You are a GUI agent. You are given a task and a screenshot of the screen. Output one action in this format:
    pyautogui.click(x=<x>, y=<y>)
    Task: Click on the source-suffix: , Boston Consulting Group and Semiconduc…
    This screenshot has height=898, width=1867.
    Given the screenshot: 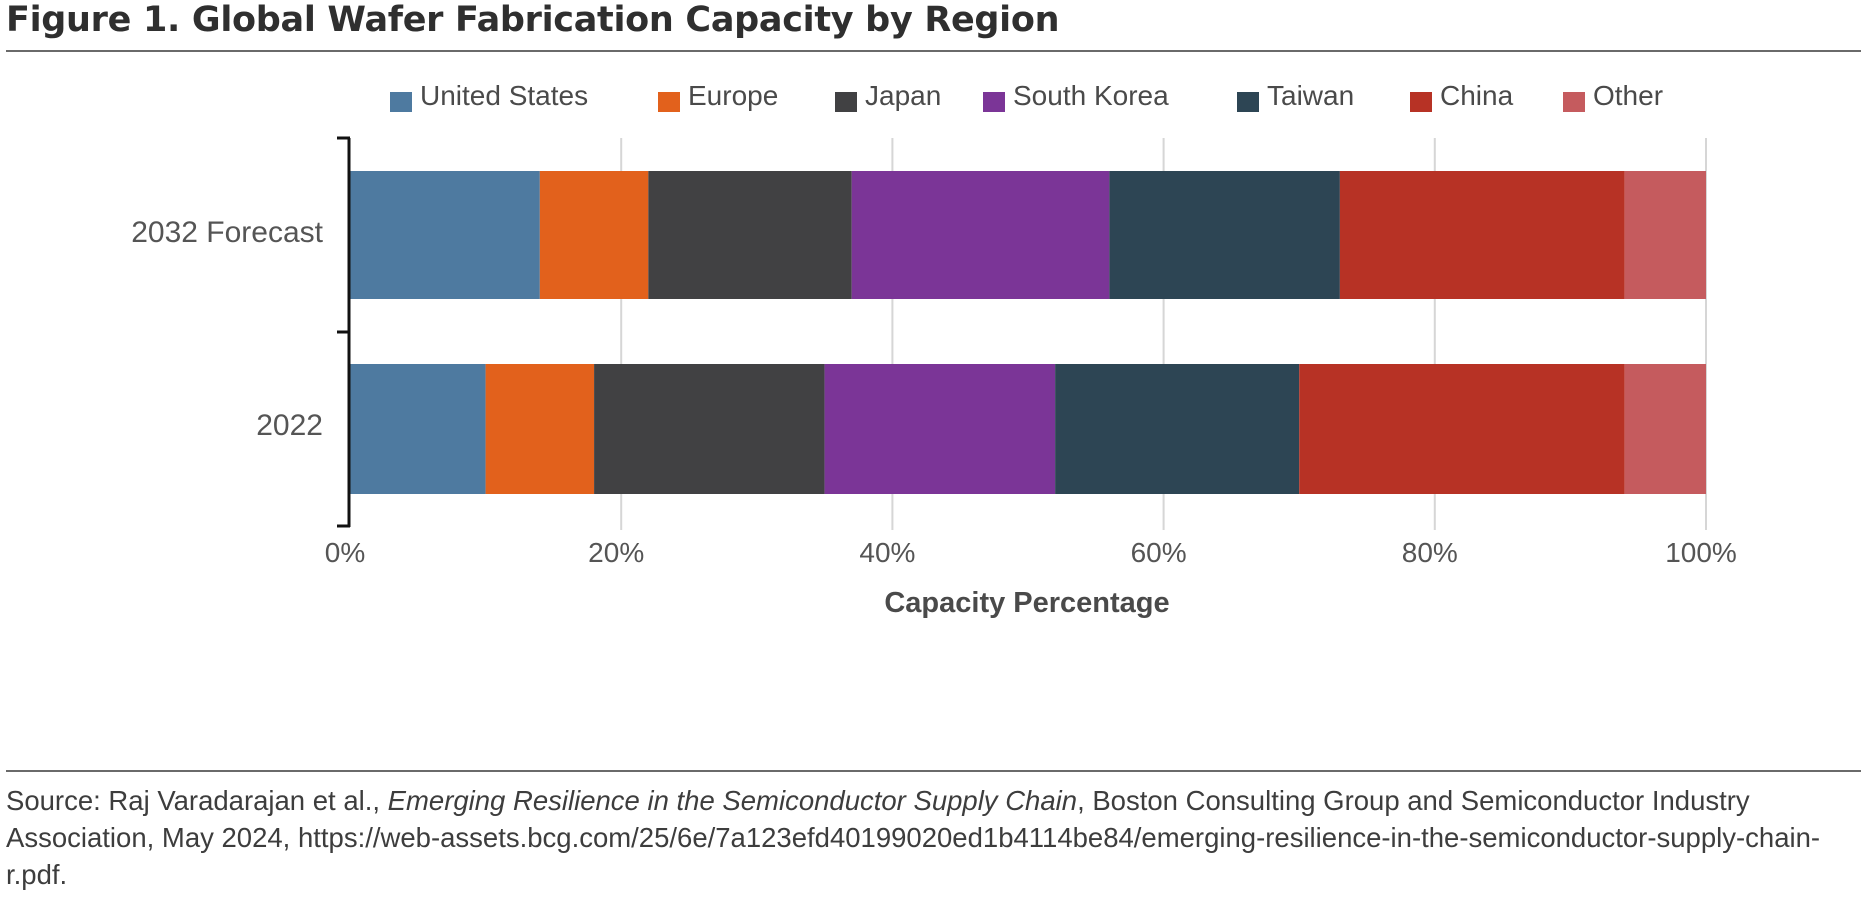 What is the action you would take?
    pyautogui.click(x=913, y=837)
    